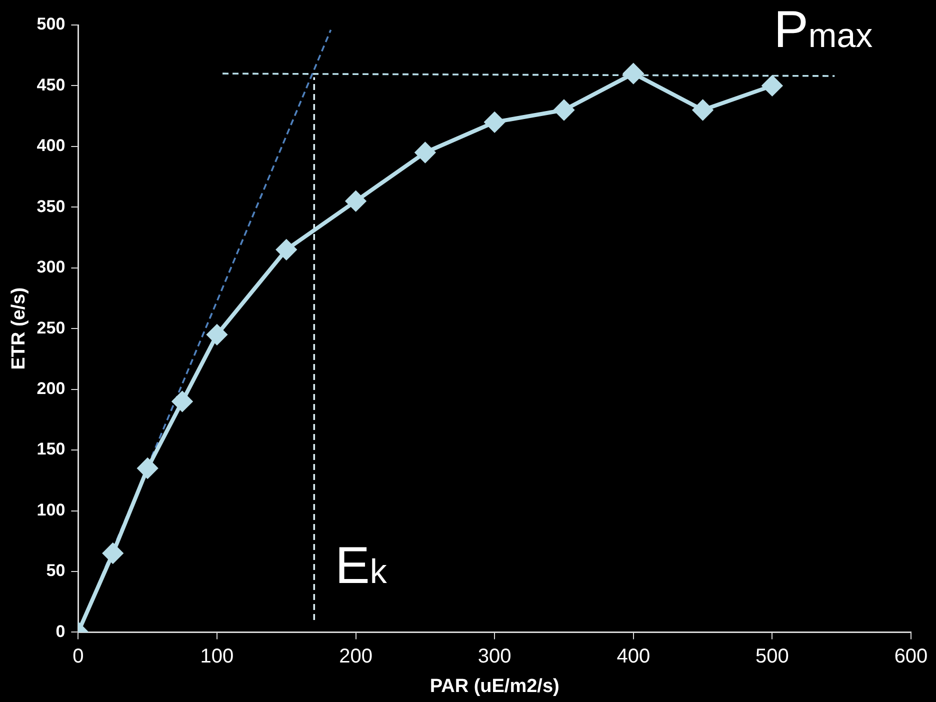  What do you see at coordinates (51, 206) in the screenshot?
I see `y-tick-label: 350` at bounding box center [51, 206].